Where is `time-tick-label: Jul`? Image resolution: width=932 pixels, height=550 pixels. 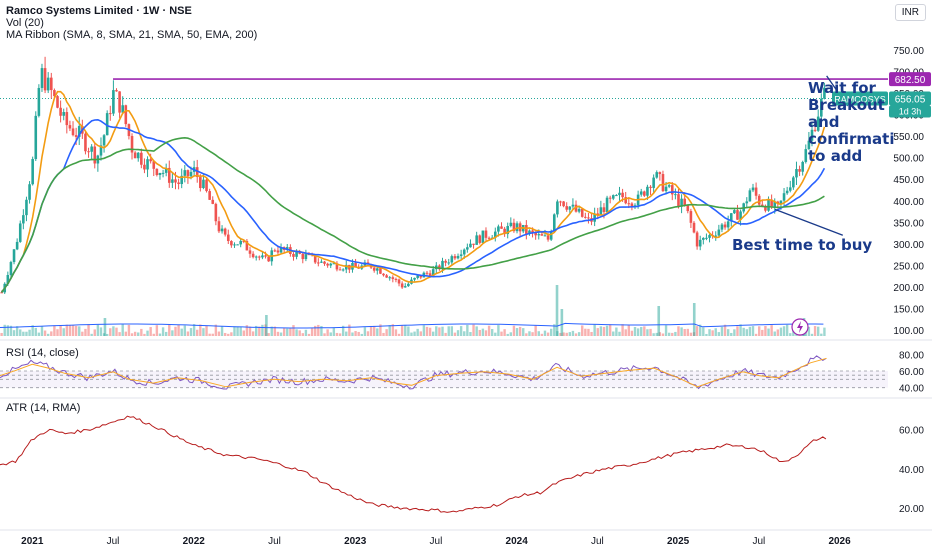 time-tick-label: Jul is located at coordinates (436, 541).